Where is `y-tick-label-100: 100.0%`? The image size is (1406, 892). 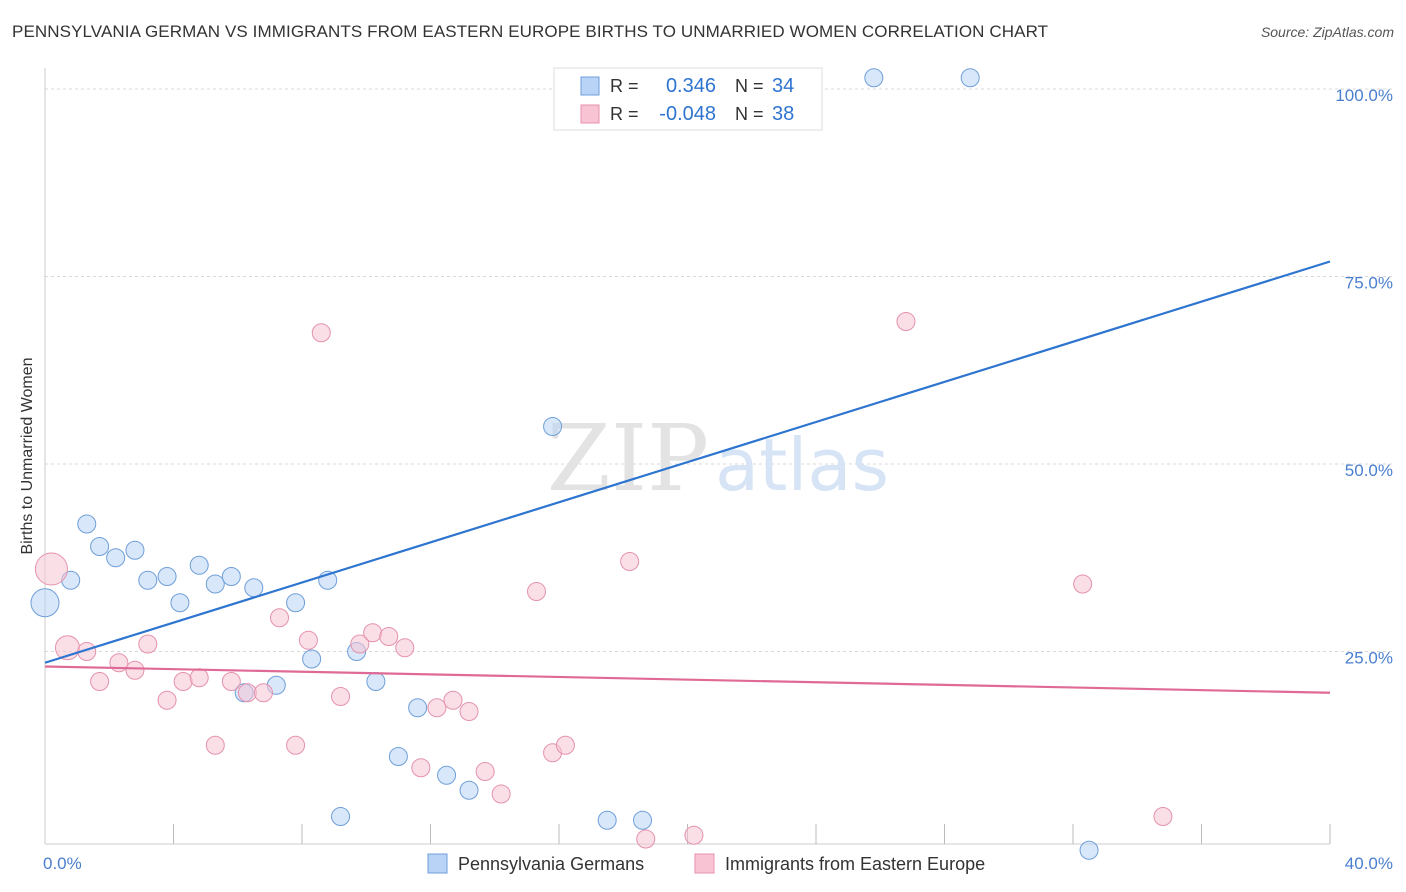
y-tick-label-100: 100.0% is located at coordinates (1364, 95).